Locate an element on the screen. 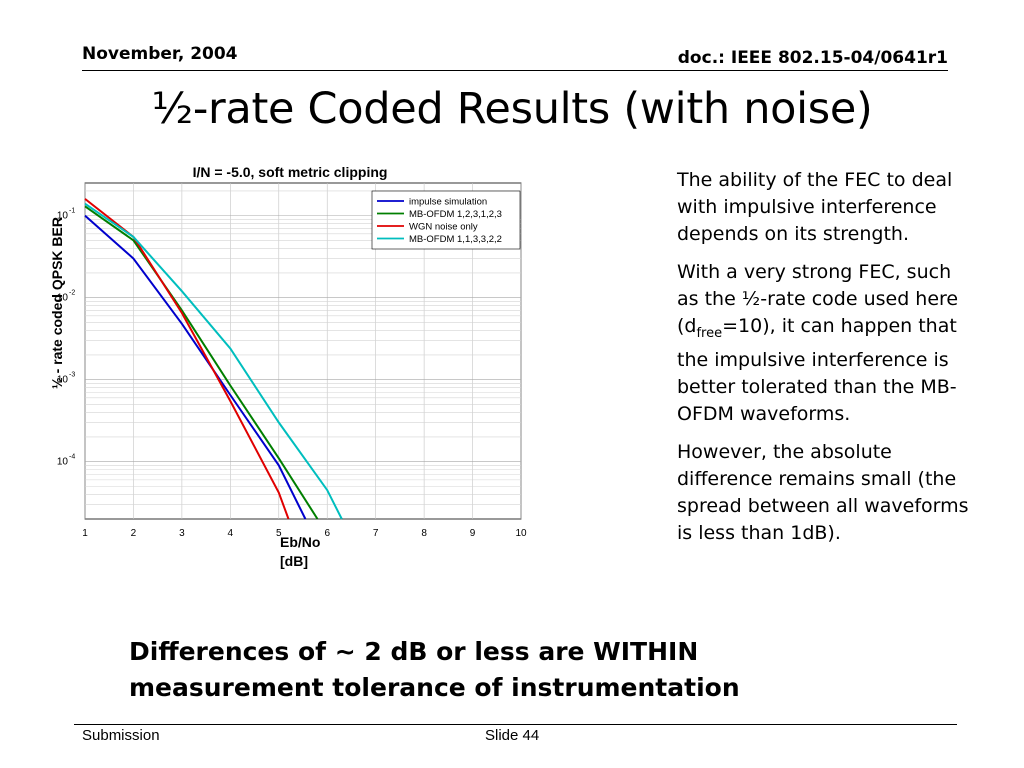  y-tick-exponent: -3 is located at coordinates (72, 375).